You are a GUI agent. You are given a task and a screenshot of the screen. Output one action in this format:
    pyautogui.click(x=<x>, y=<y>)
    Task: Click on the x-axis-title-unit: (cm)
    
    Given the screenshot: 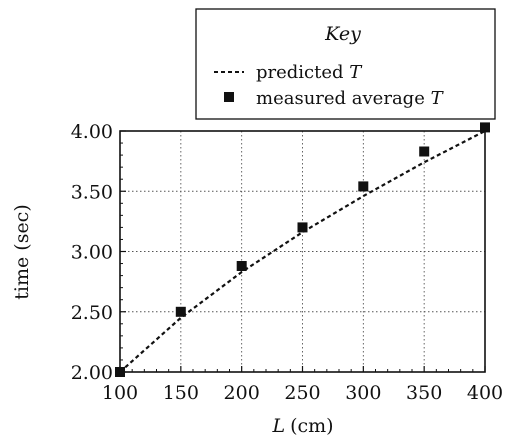 What is the action you would take?
    pyautogui.click(x=311, y=426)
    